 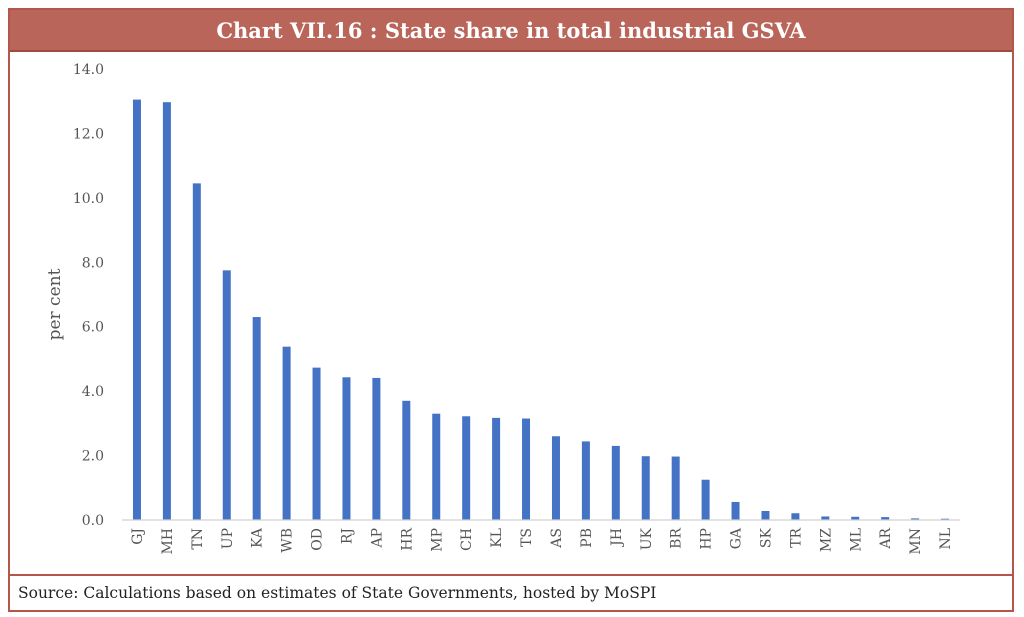 What do you see at coordinates (258, 537) in the screenshot?
I see `x-tick-label-ka: KA` at bounding box center [258, 537].